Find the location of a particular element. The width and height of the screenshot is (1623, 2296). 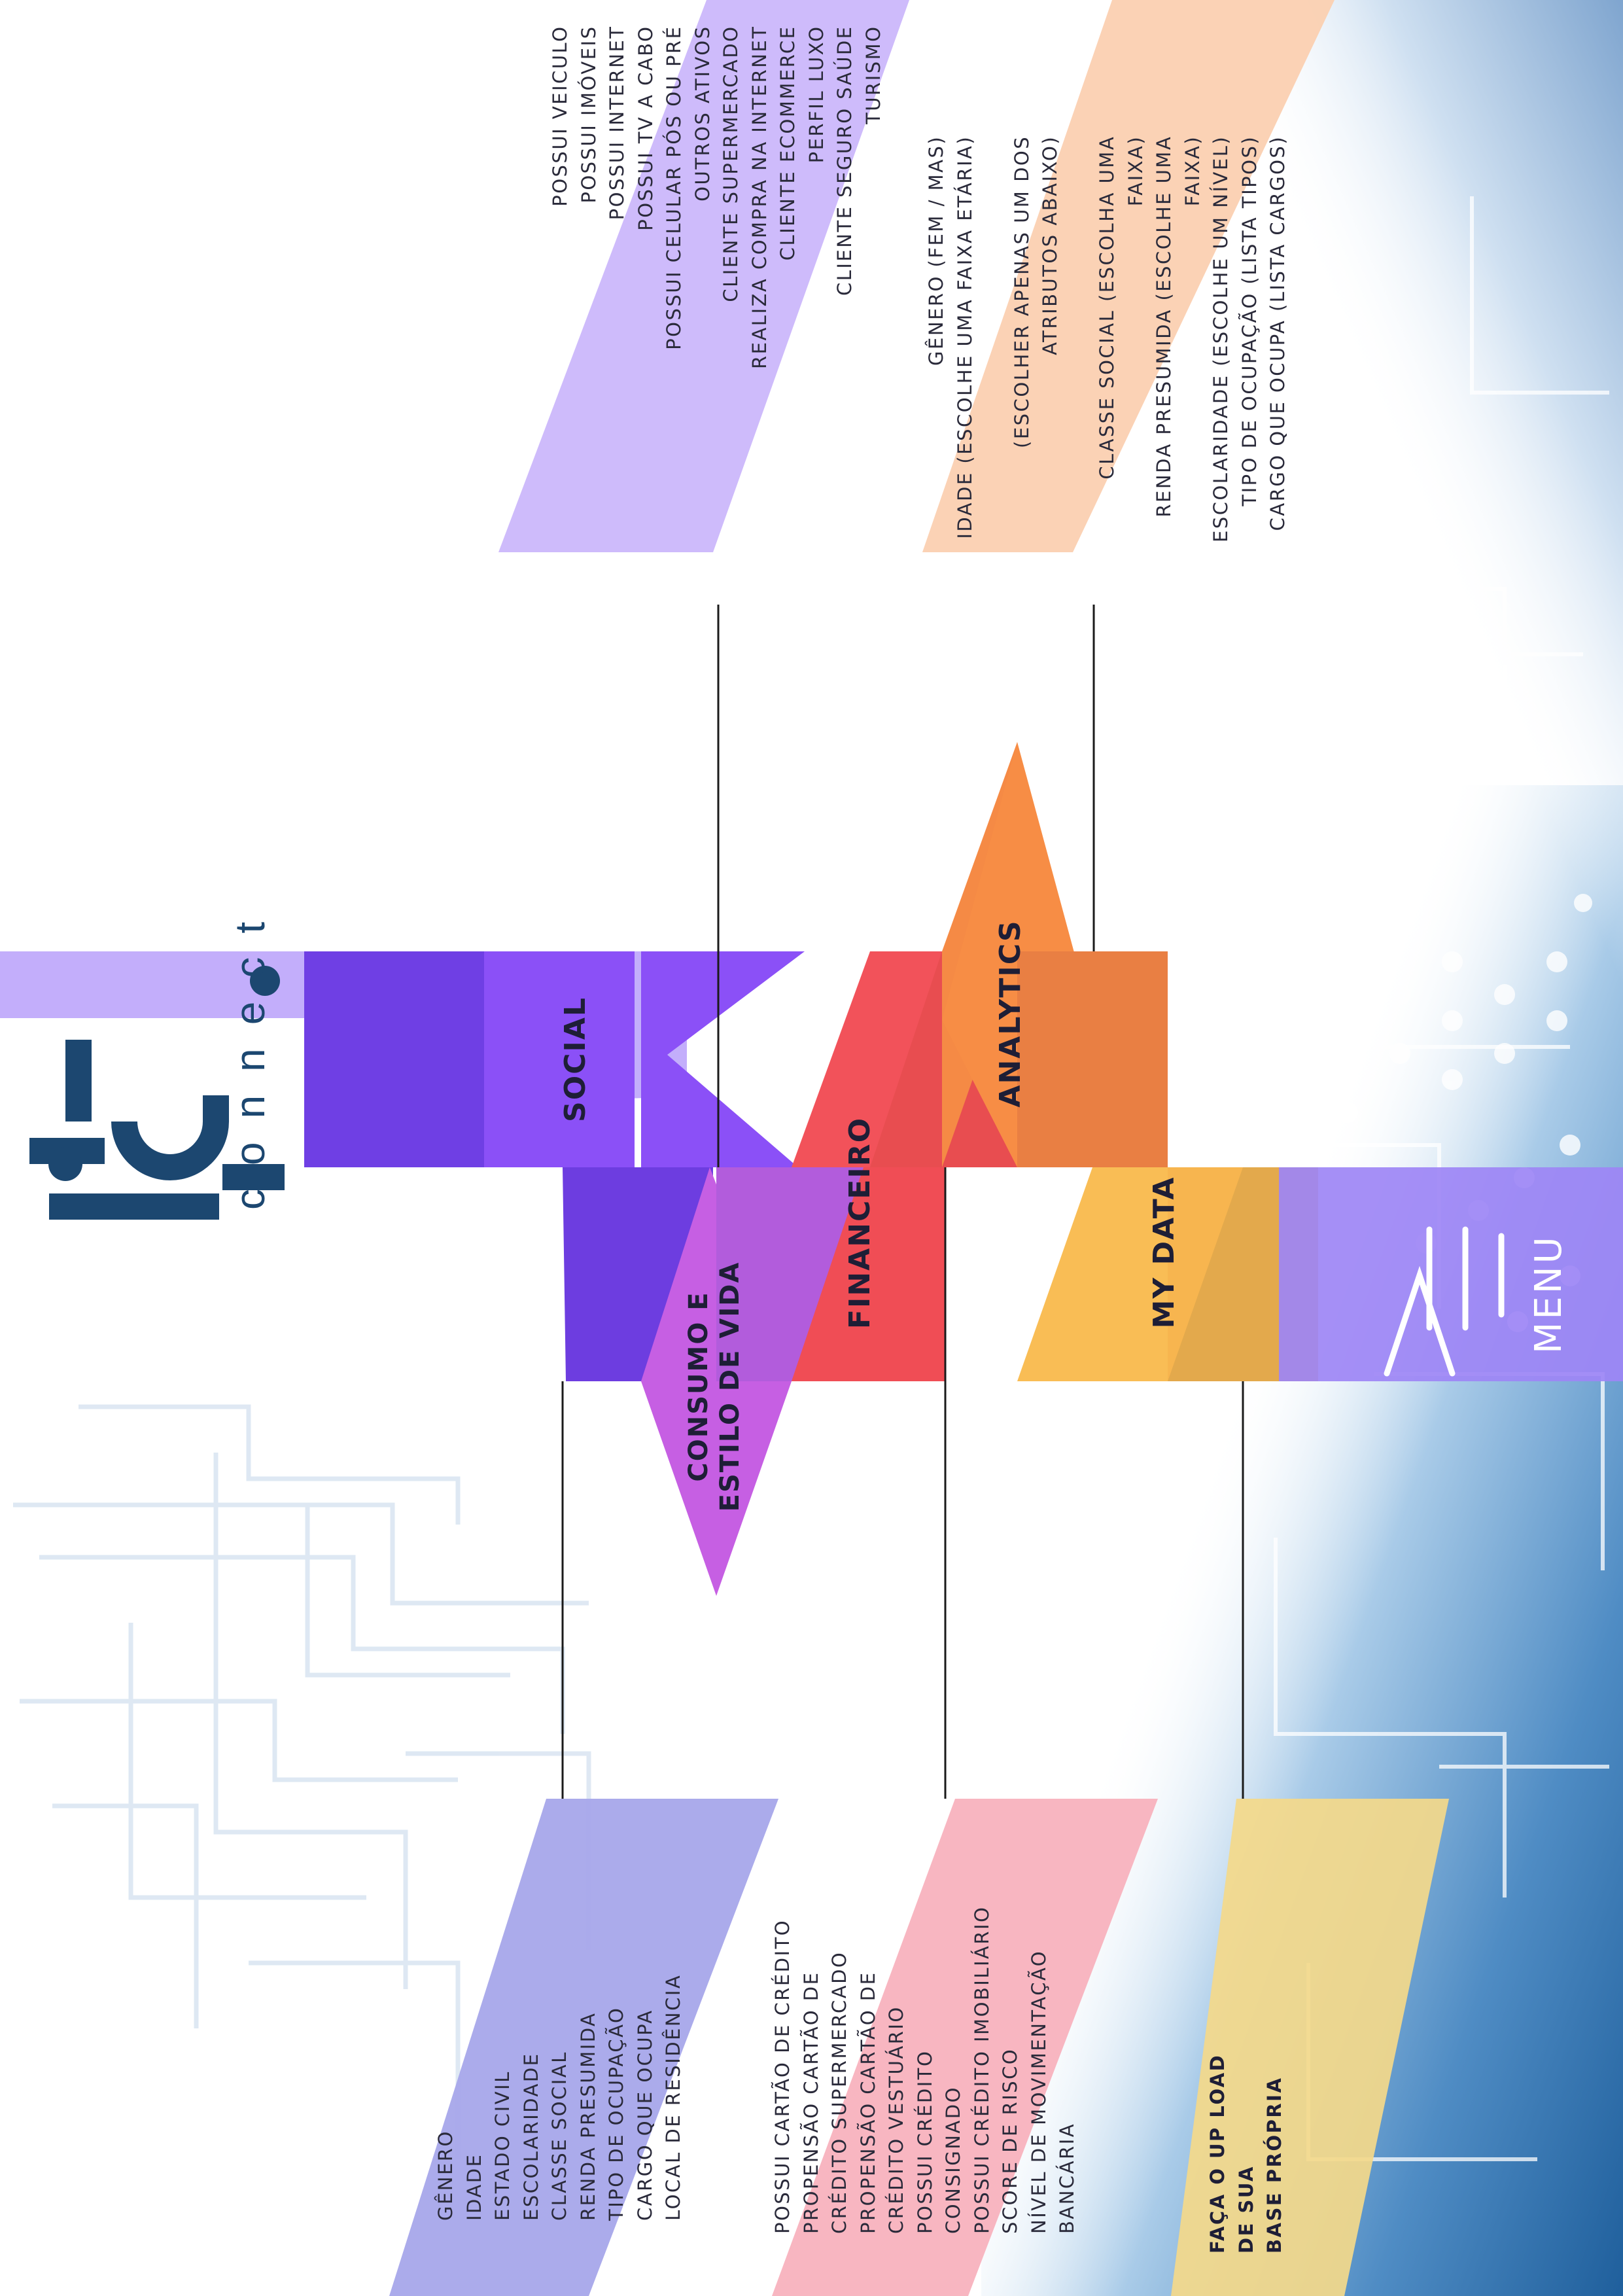

segment-label-financeiro: FINANCEIRO is located at coordinates (860, 1223).